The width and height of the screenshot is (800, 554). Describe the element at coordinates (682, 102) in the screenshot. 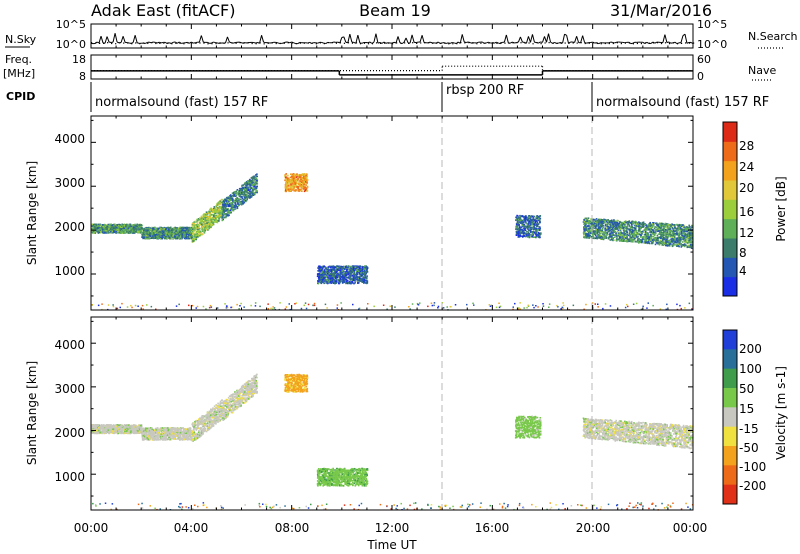

I see `cpid-segment-2: normalsound (fast) 157 RF` at that location.